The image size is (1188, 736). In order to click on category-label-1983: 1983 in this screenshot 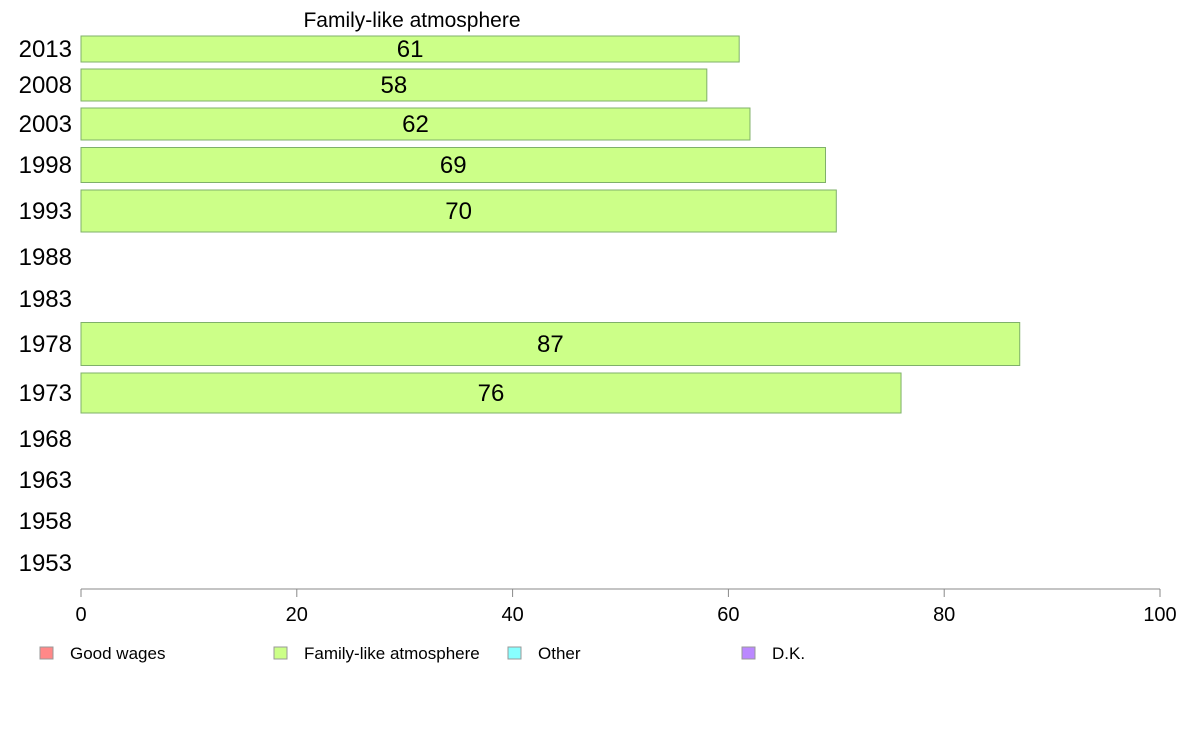, I will do `click(45, 299)`.